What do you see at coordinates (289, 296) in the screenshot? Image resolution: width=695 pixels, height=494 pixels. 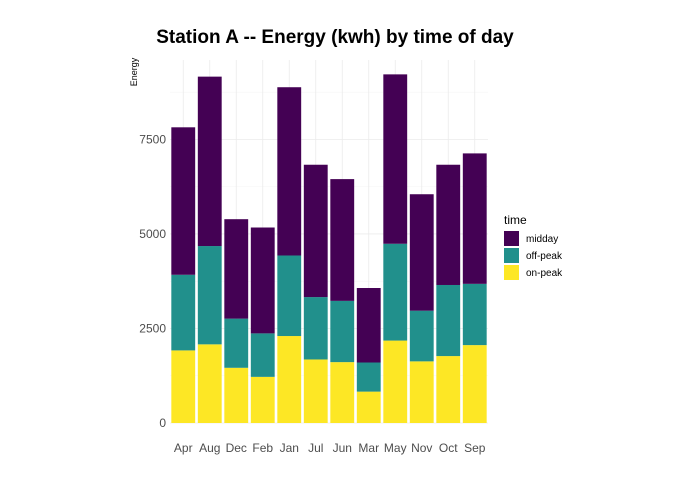 I see `bar-off-peak-jan` at bounding box center [289, 296].